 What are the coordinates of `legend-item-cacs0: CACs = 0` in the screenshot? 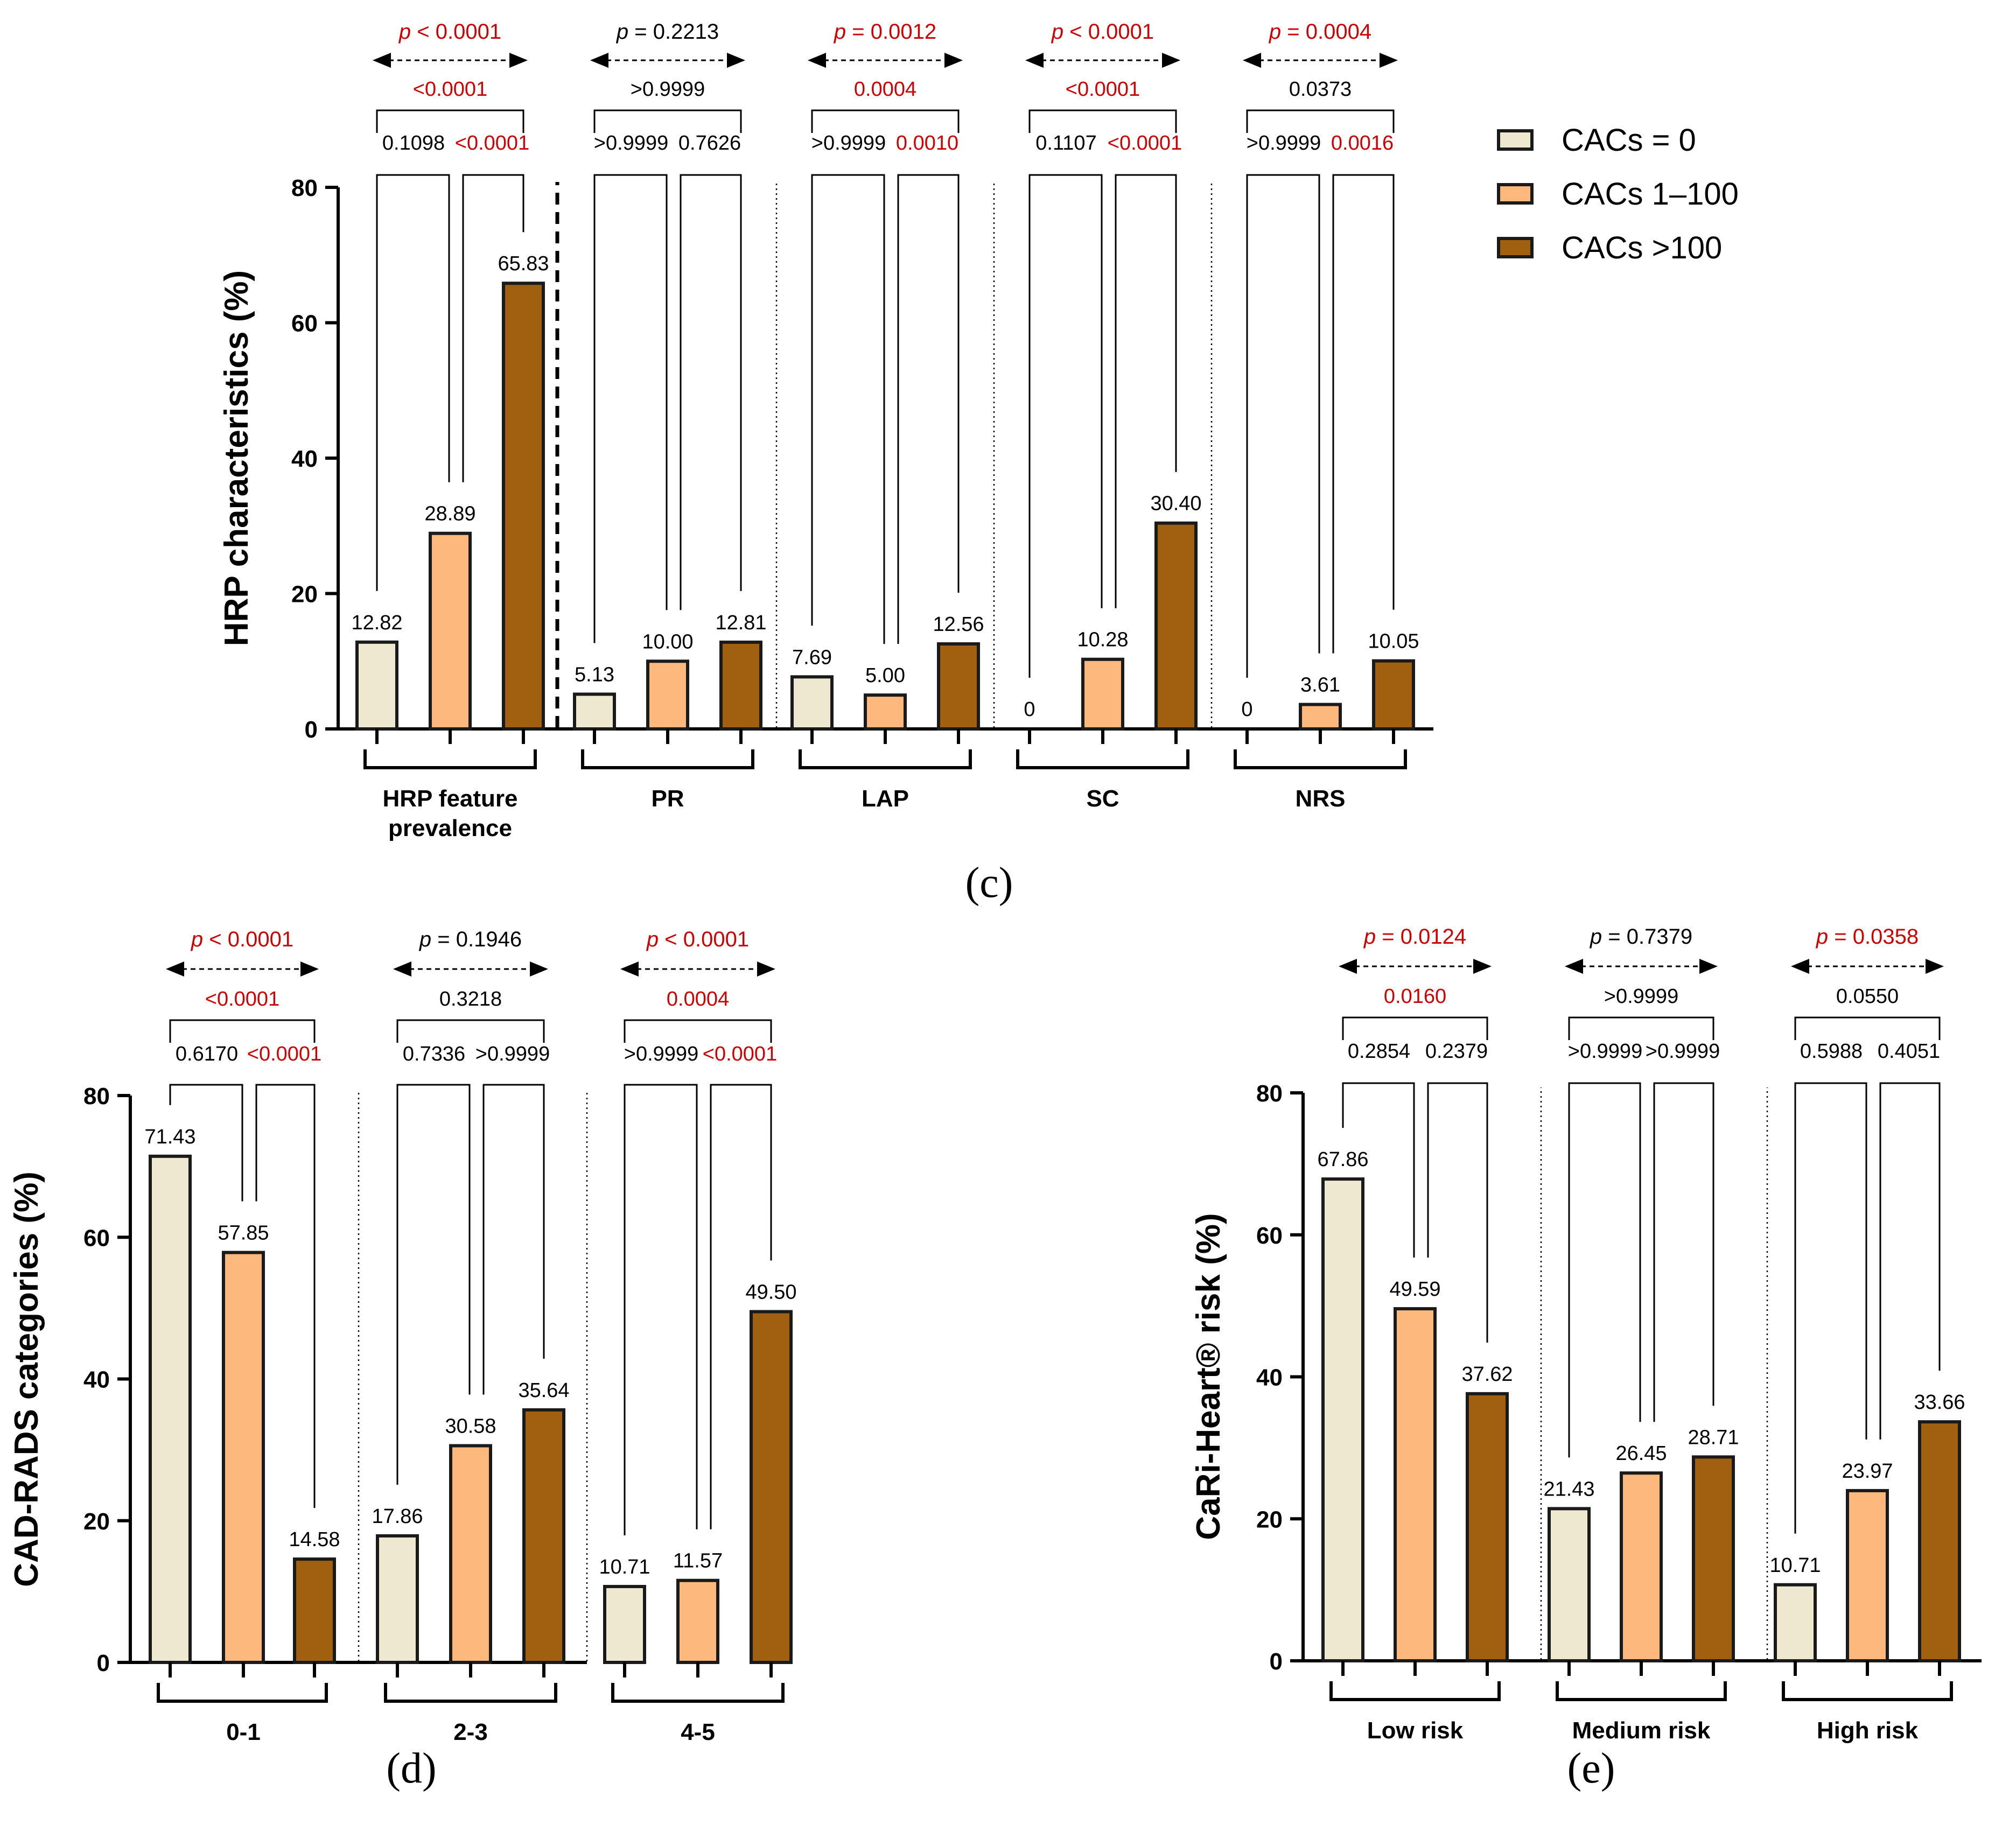 It's located at (1618, 140).